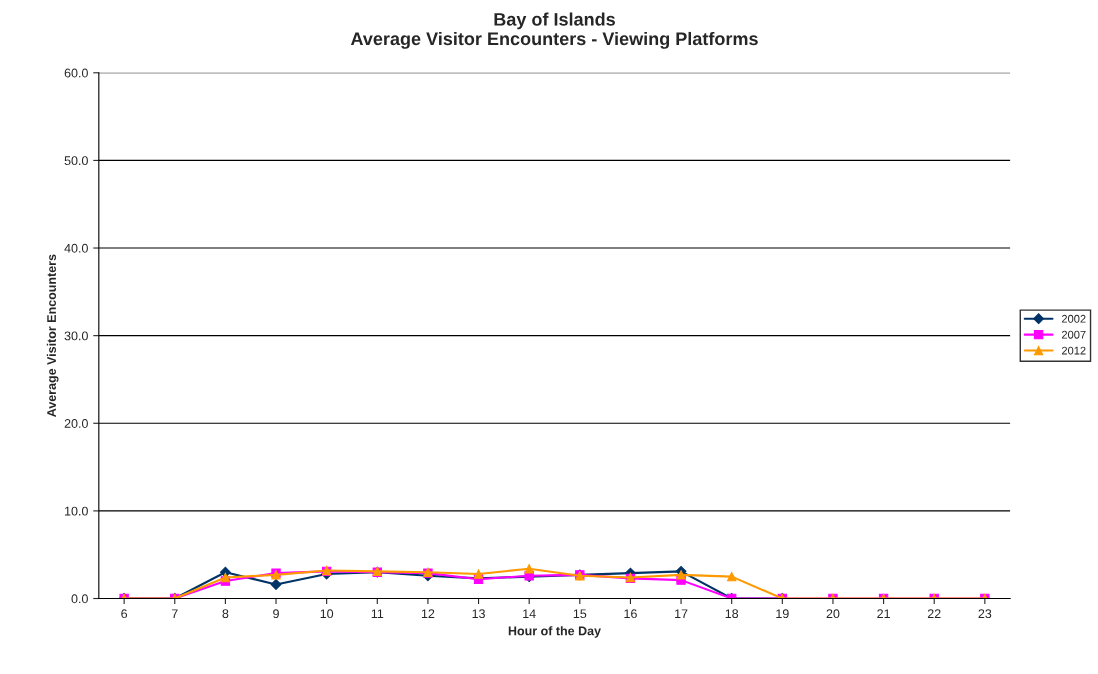 This screenshot has height=674, width=1098. What do you see at coordinates (79, 599) in the screenshot?
I see `y-tick-label: 0.0` at bounding box center [79, 599].